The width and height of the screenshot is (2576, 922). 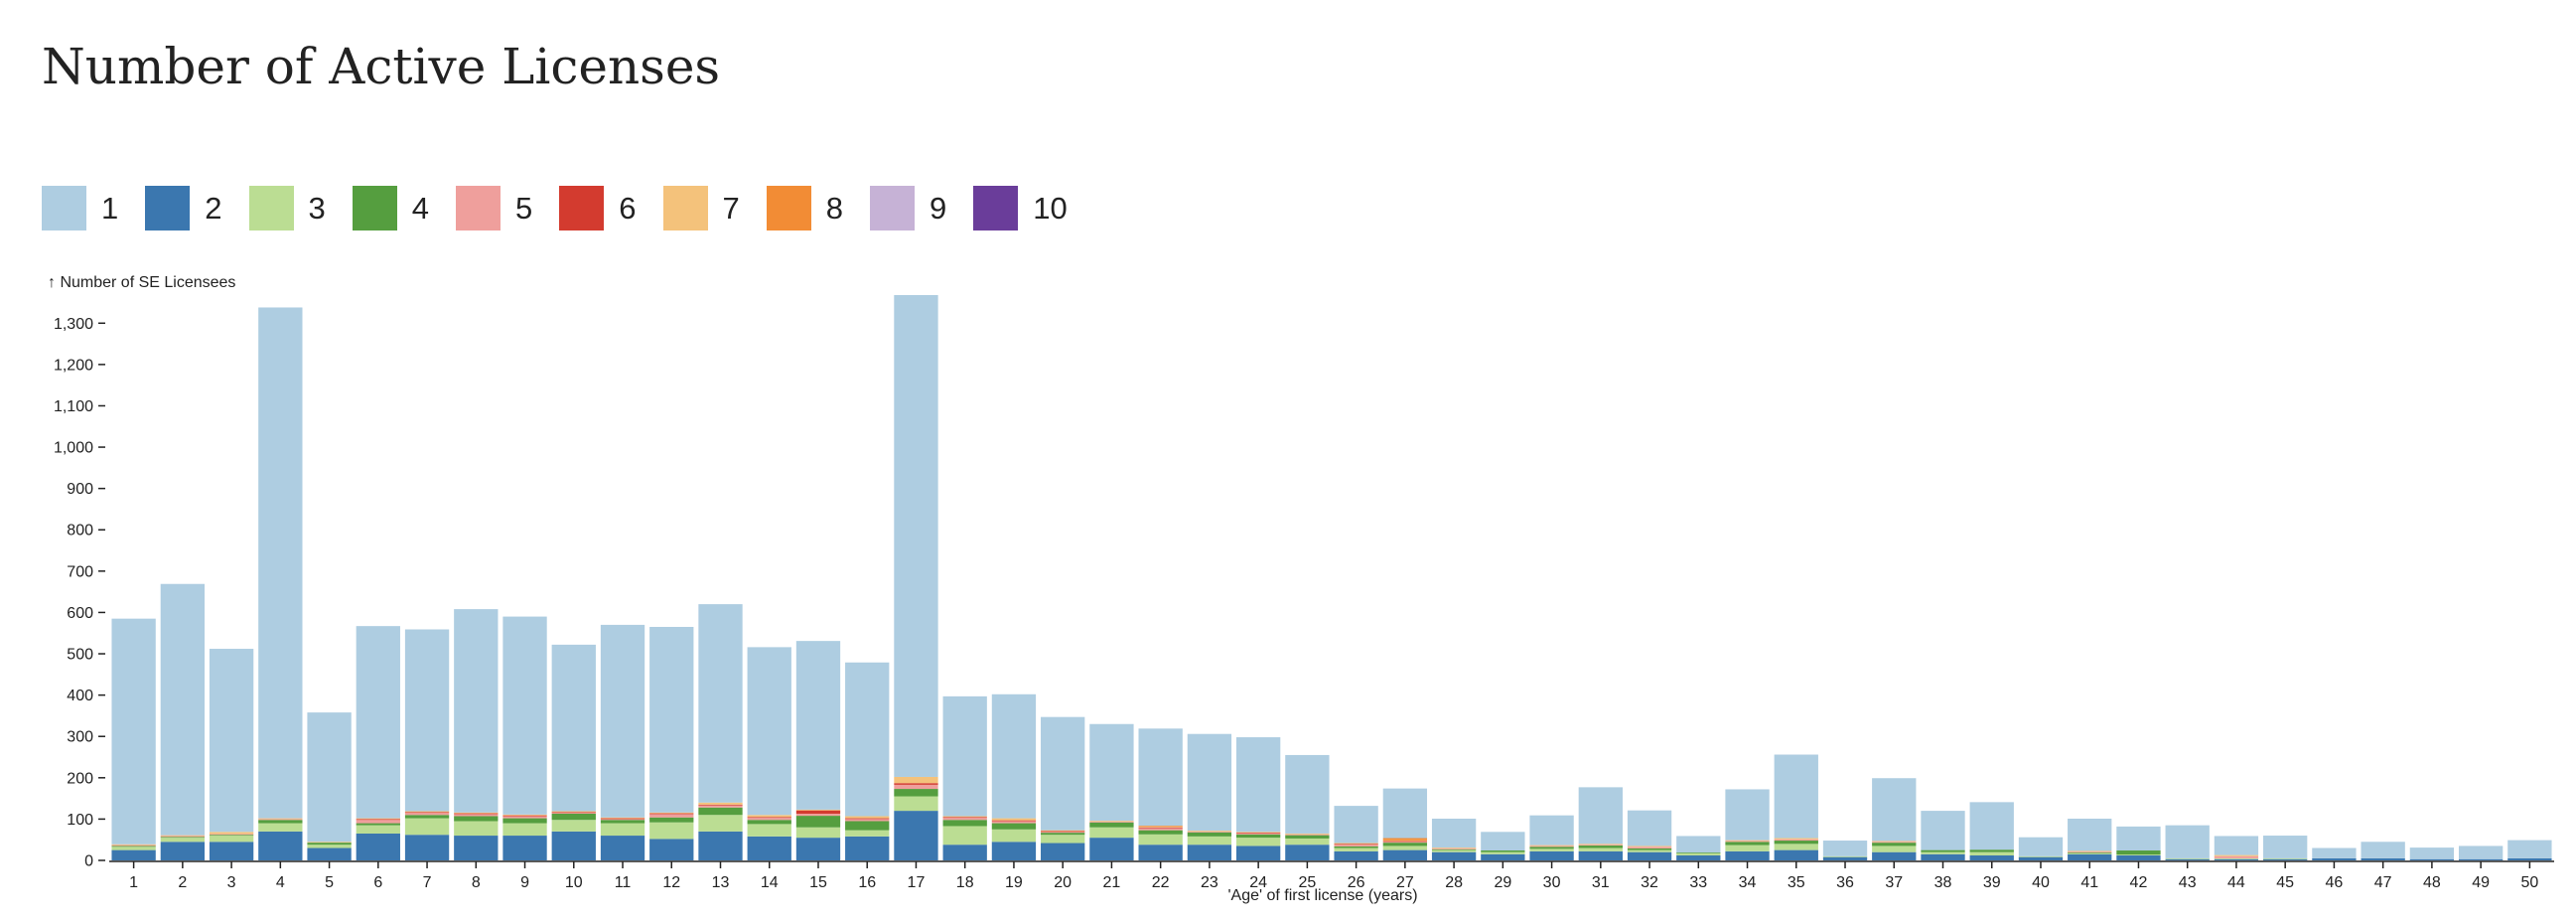 What do you see at coordinates (378, 882) in the screenshot?
I see `x-tick-label: 6` at bounding box center [378, 882].